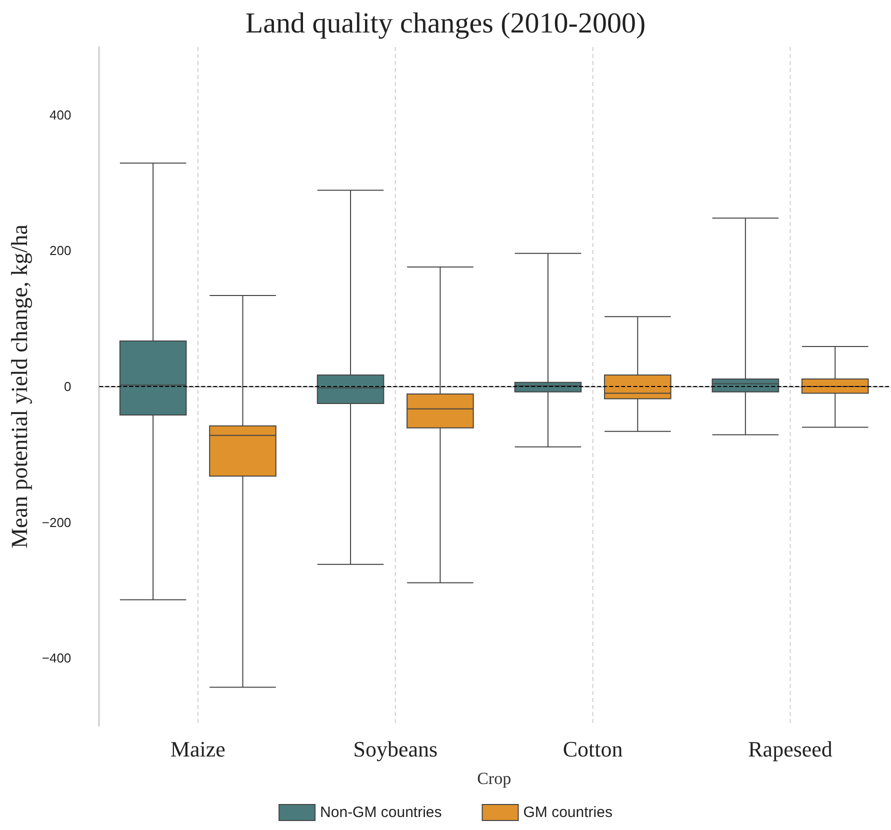 Image resolution: width=891 pixels, height=830 pixels. What do you see at coordinates (567, 812) in the screenshot?
I see `legend-label: GM countries` at bounding box center [567, 812].